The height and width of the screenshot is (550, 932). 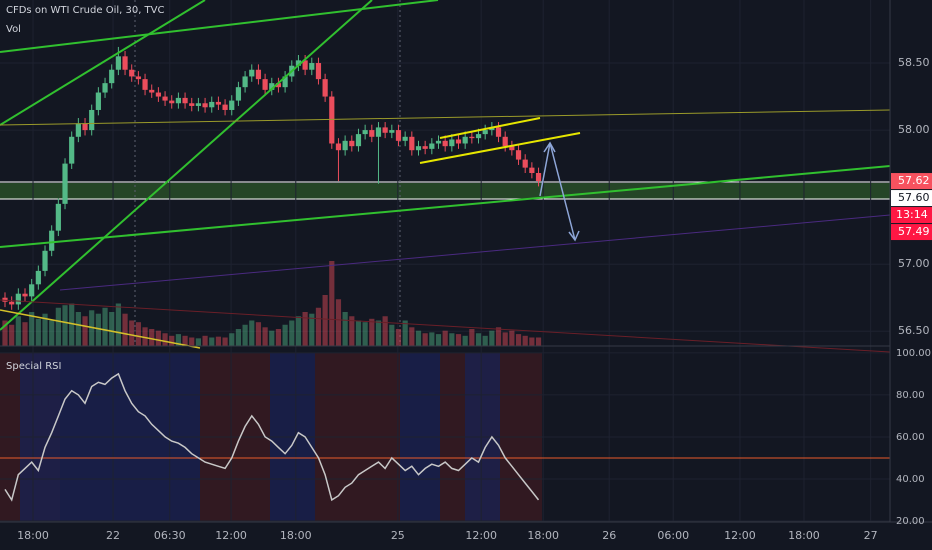 What do you see at coordinates (219, 26) in the screenshot?
I see `trend-line` at bounding box center [219, 26].